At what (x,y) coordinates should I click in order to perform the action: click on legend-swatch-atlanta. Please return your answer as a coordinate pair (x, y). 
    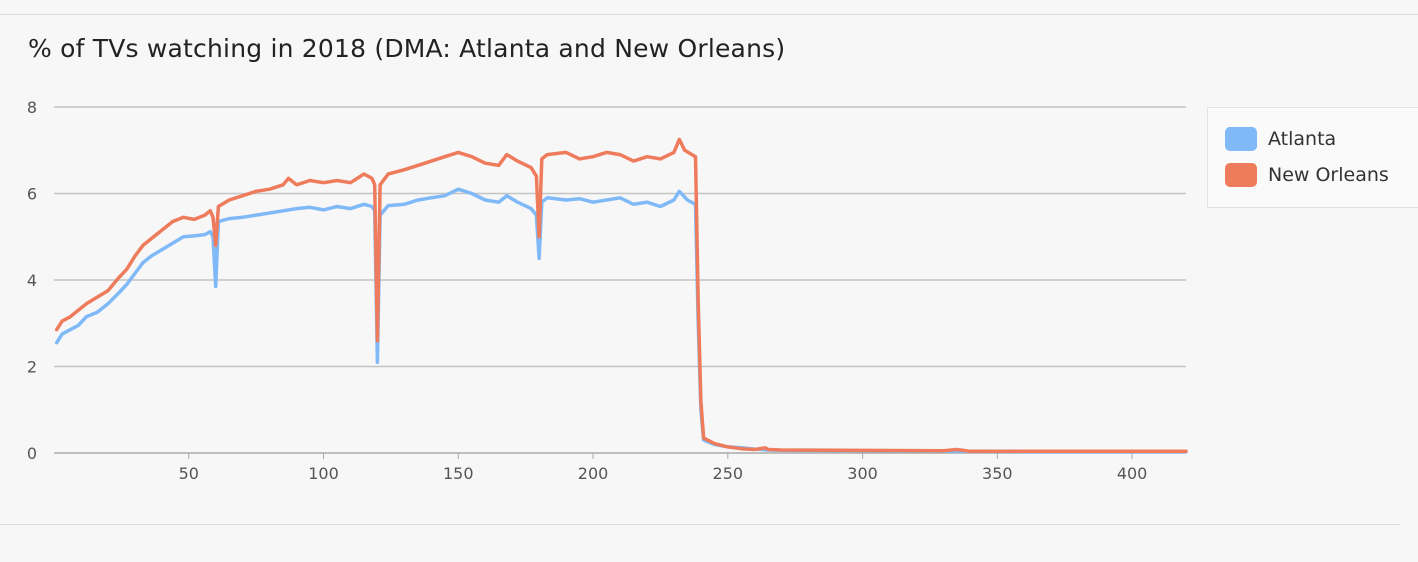
    Looking at the image, I should click on (1241, 139).